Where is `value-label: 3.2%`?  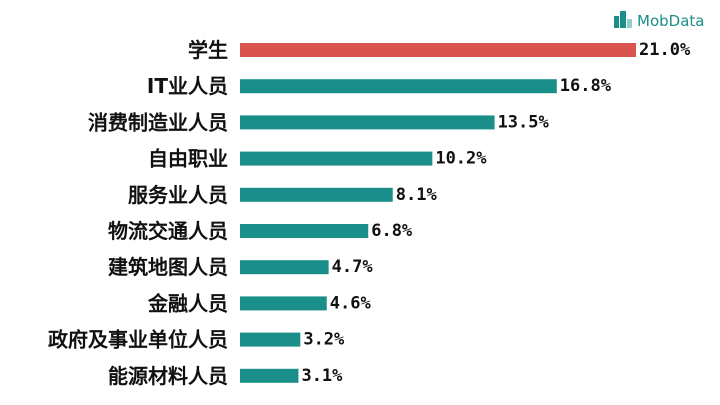
value-label: 3.2% is located at coordinates (324, 340).